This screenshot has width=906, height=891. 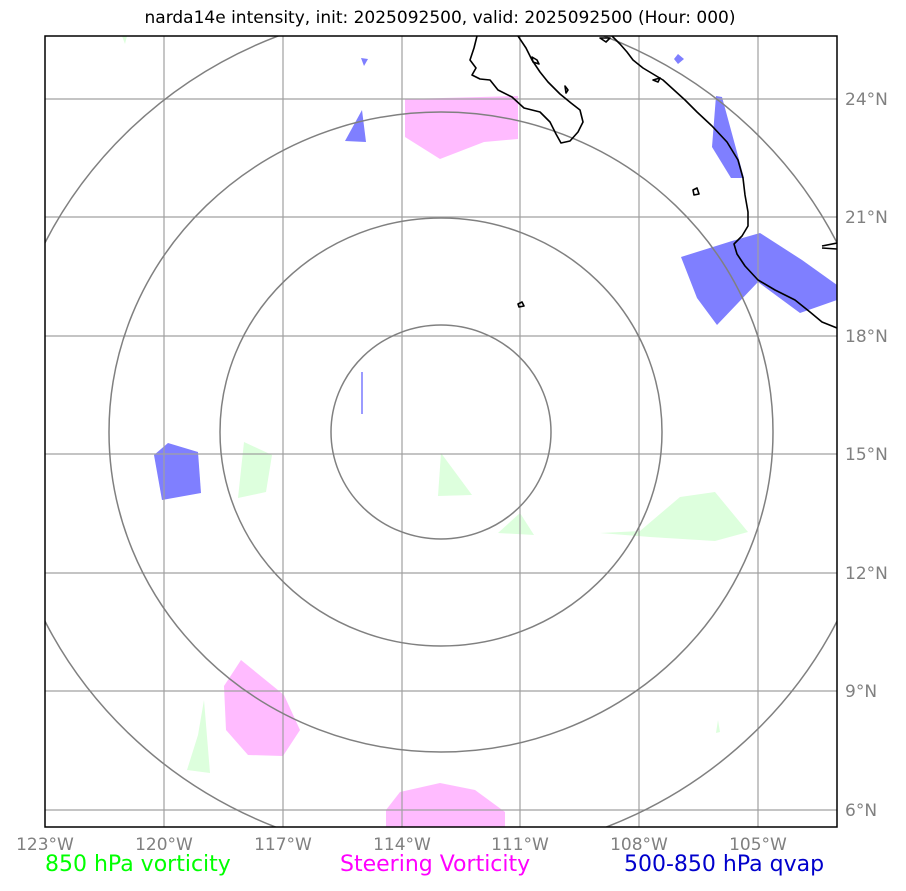 I want to click on legend-qvap: 500-850 hPa qvap, so click(x=724, y=864).